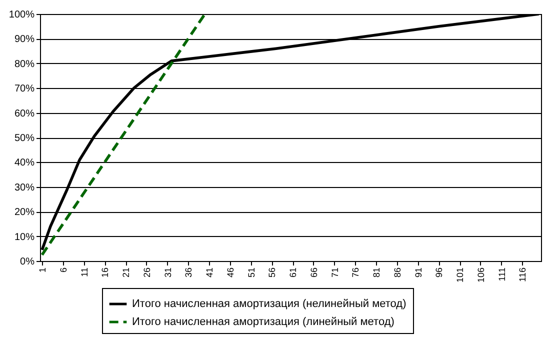 The height and width of the screenshot is (338, 553). Describe the element at coordinates (24, 114) in the screenshot. I see `y-tick-label: 60%` at that location.